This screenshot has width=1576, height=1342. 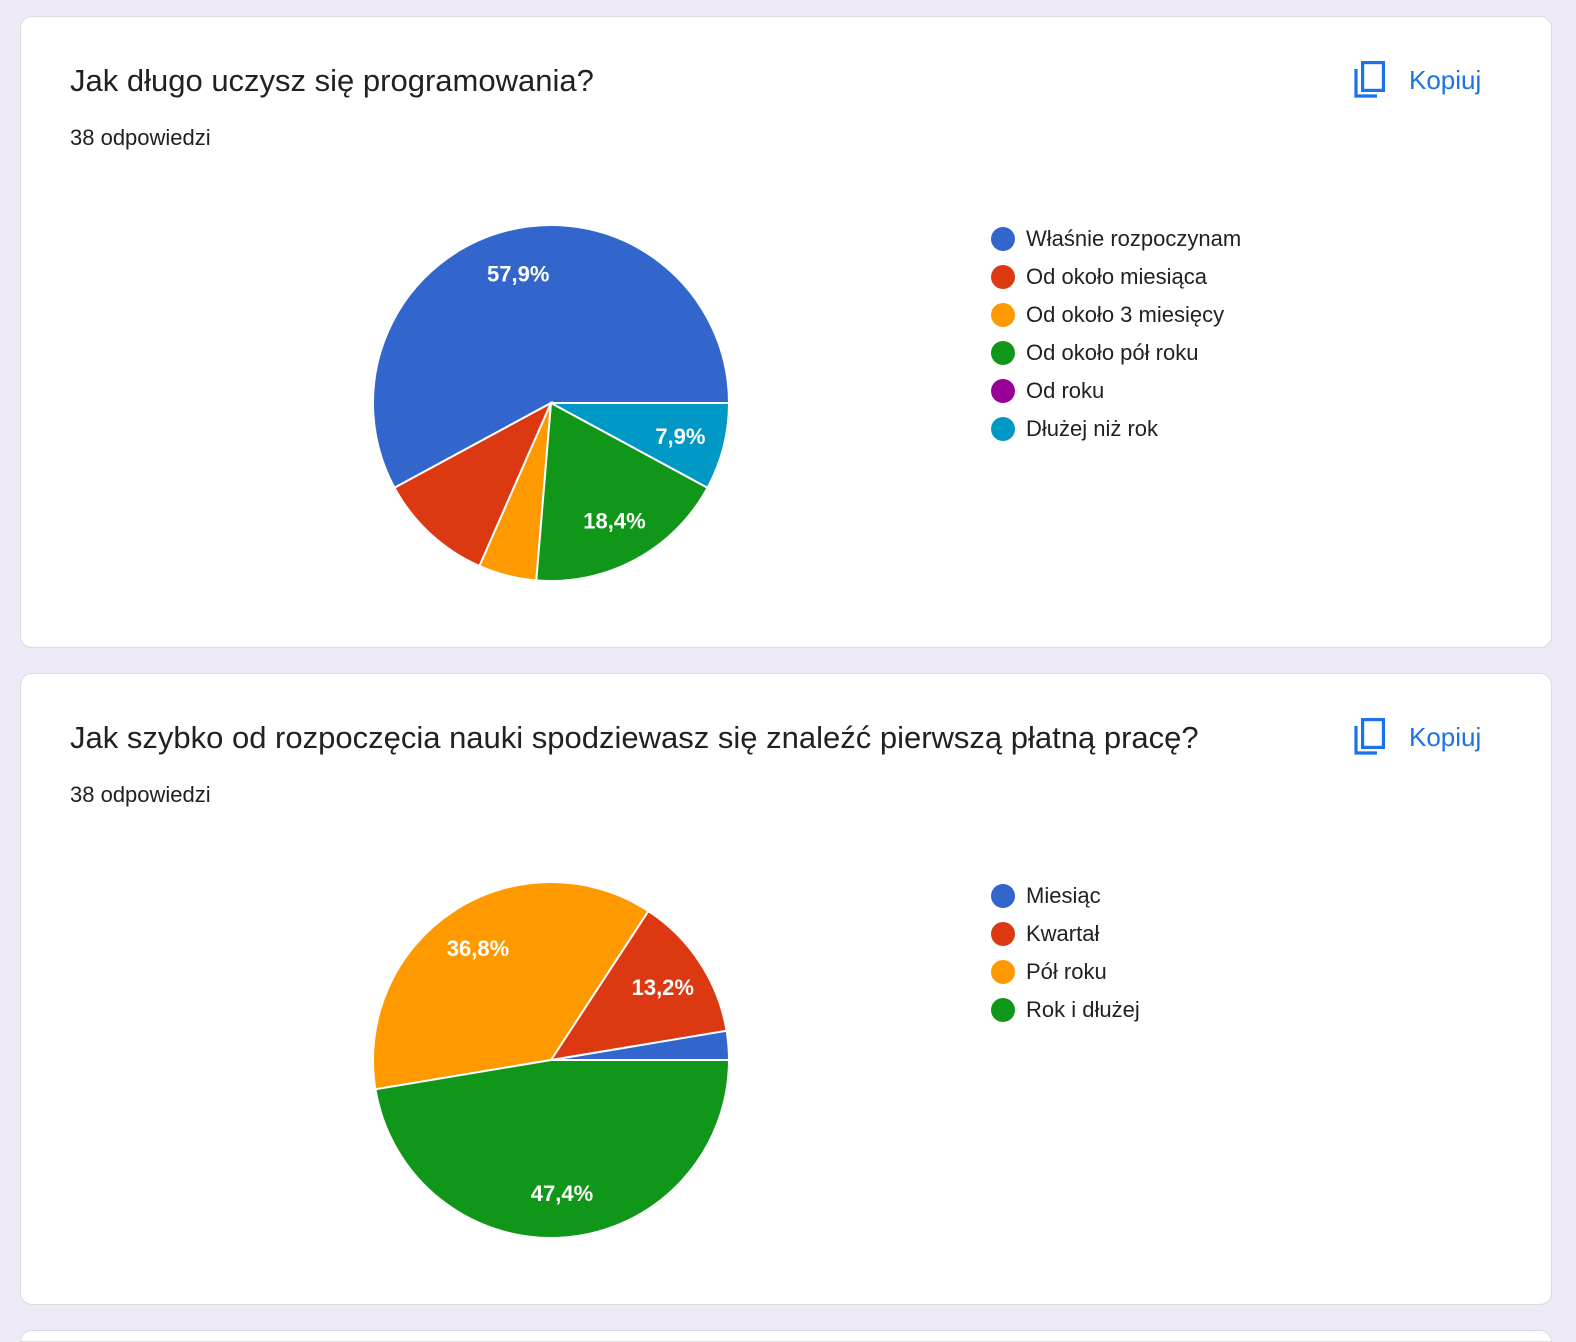 I want to click on legend-item: Od roku, so click(x=1116, y=391).